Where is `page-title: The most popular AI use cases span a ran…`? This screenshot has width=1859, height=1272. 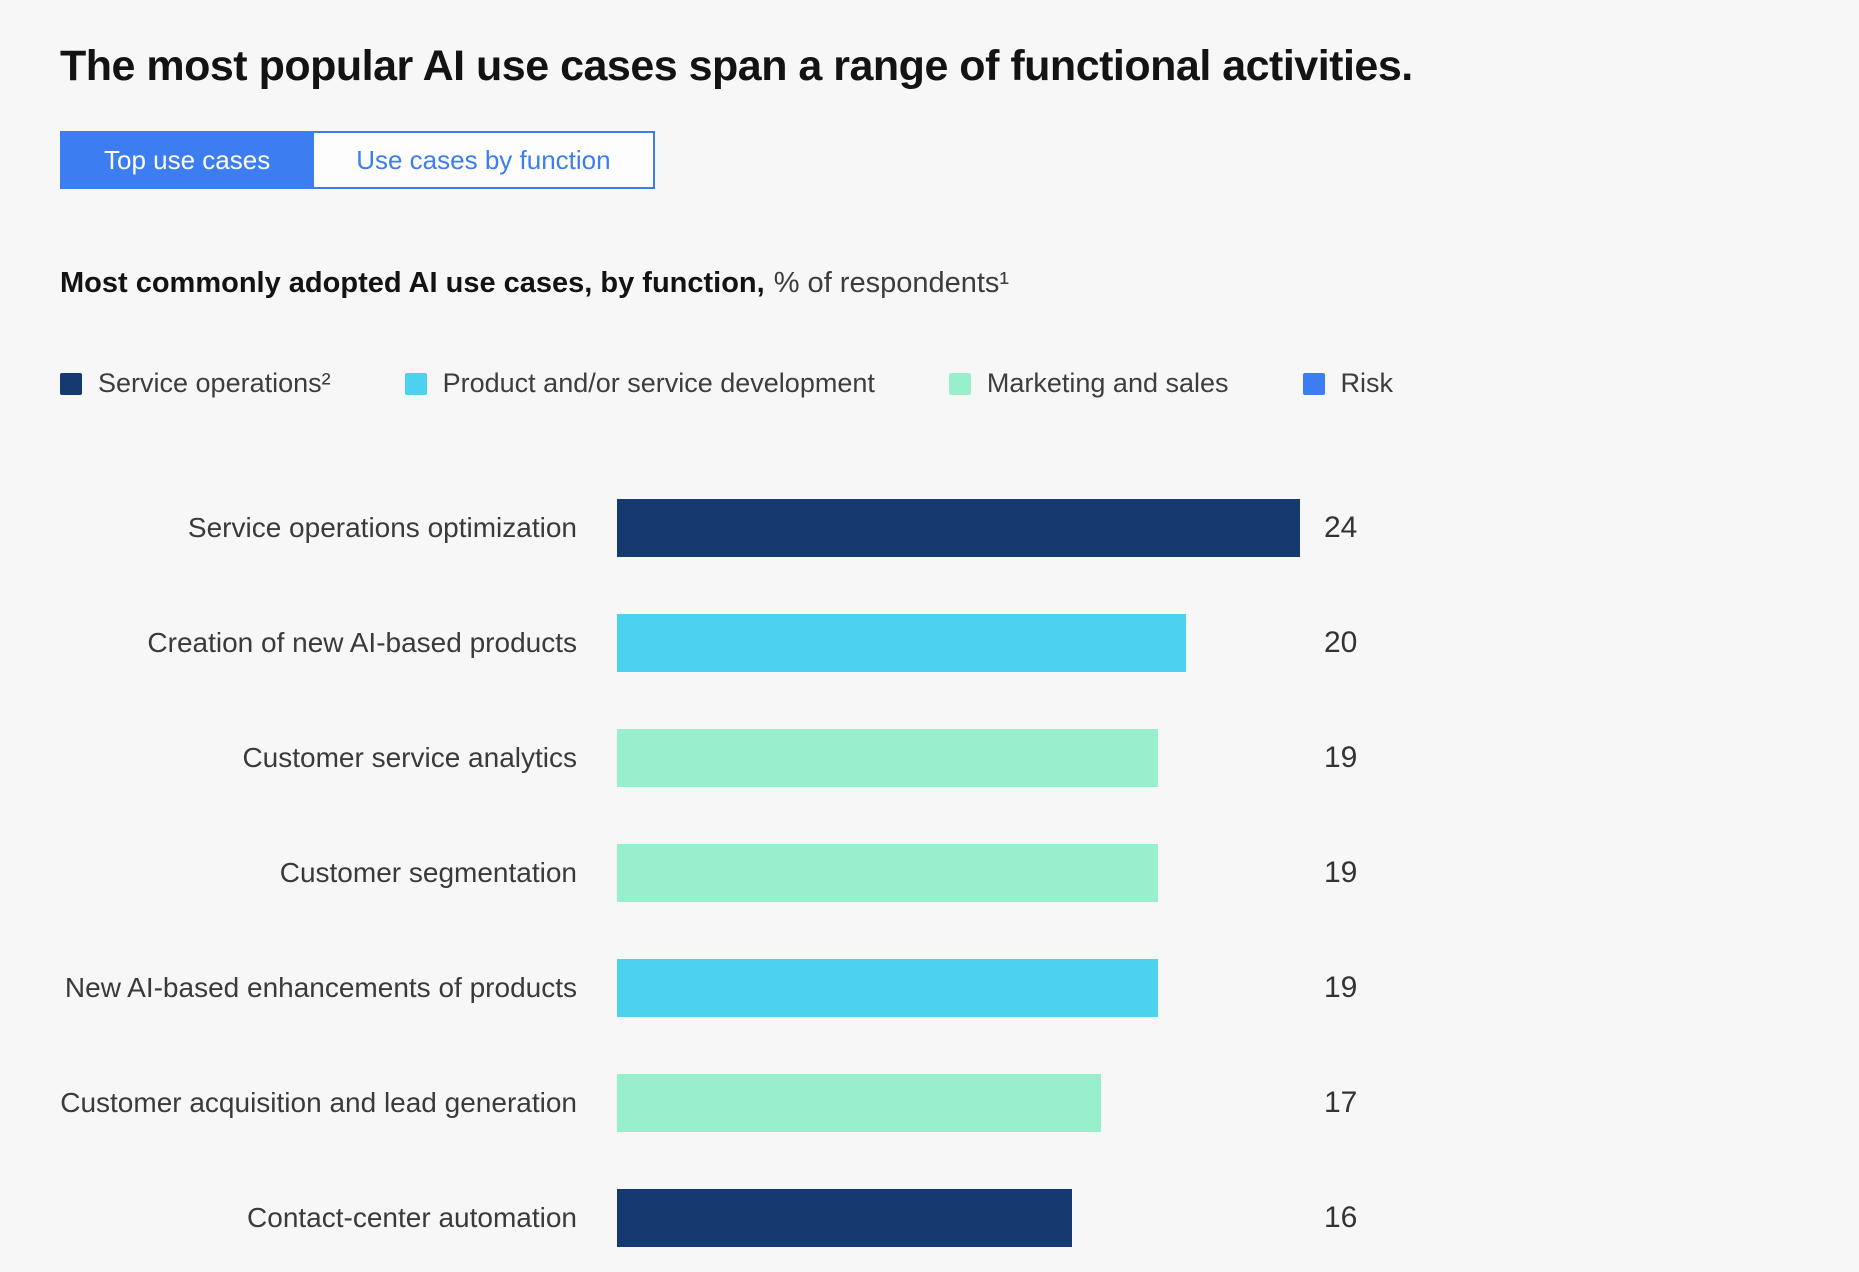 page-title: The most popular AI use cases span a ran… is located at coordinates (736, 66).